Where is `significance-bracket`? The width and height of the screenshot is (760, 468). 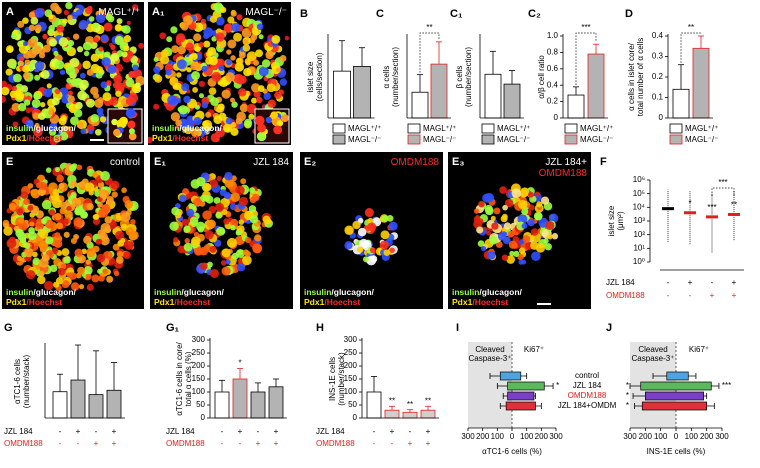
significance-bracket is located at coordinates (586, 58).